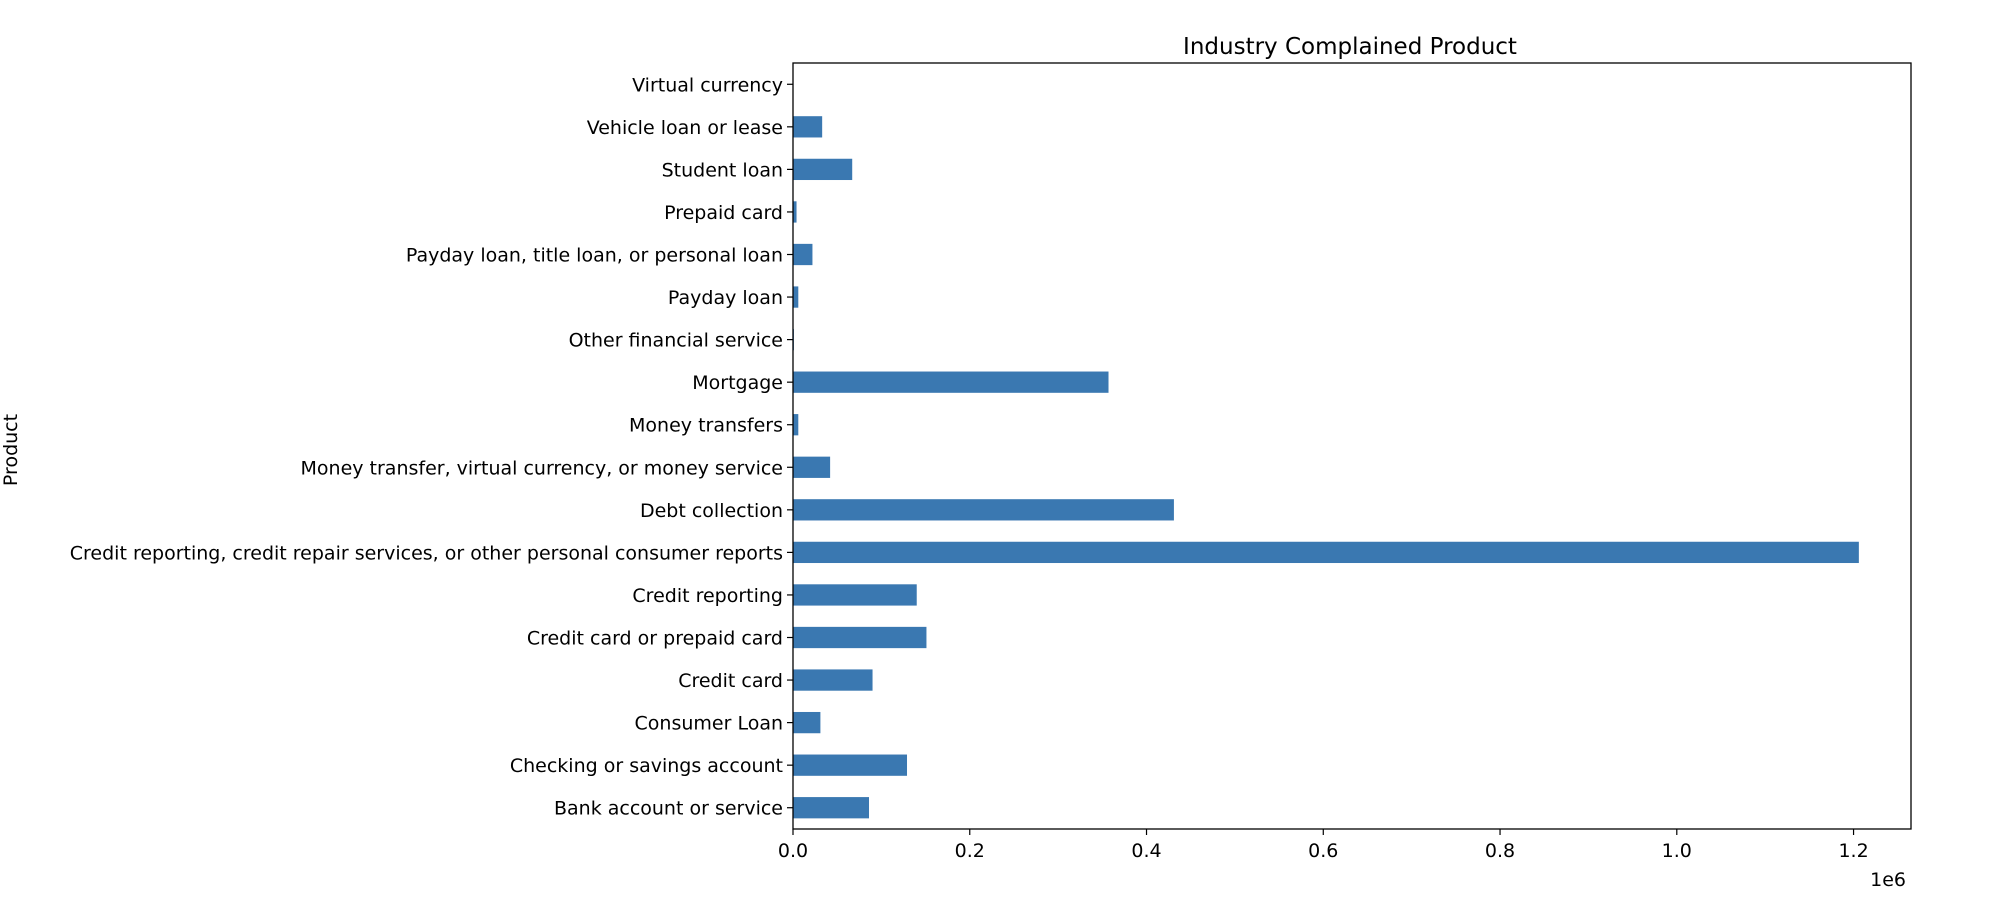  What do you see at coordinates (1888, 880) in the screenshot?
I see `x-axis-offset-label: 1e6` at bounding box center [1888, 880].